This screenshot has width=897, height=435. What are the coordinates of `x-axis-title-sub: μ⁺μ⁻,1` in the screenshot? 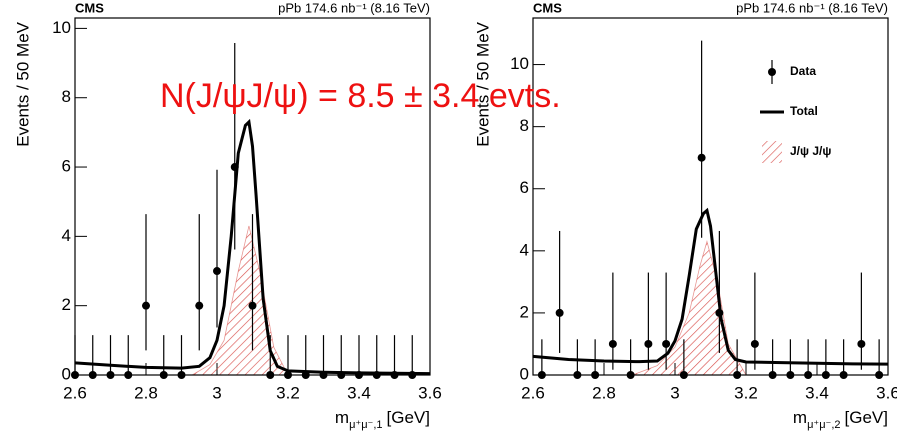 It's located at (365, 425).